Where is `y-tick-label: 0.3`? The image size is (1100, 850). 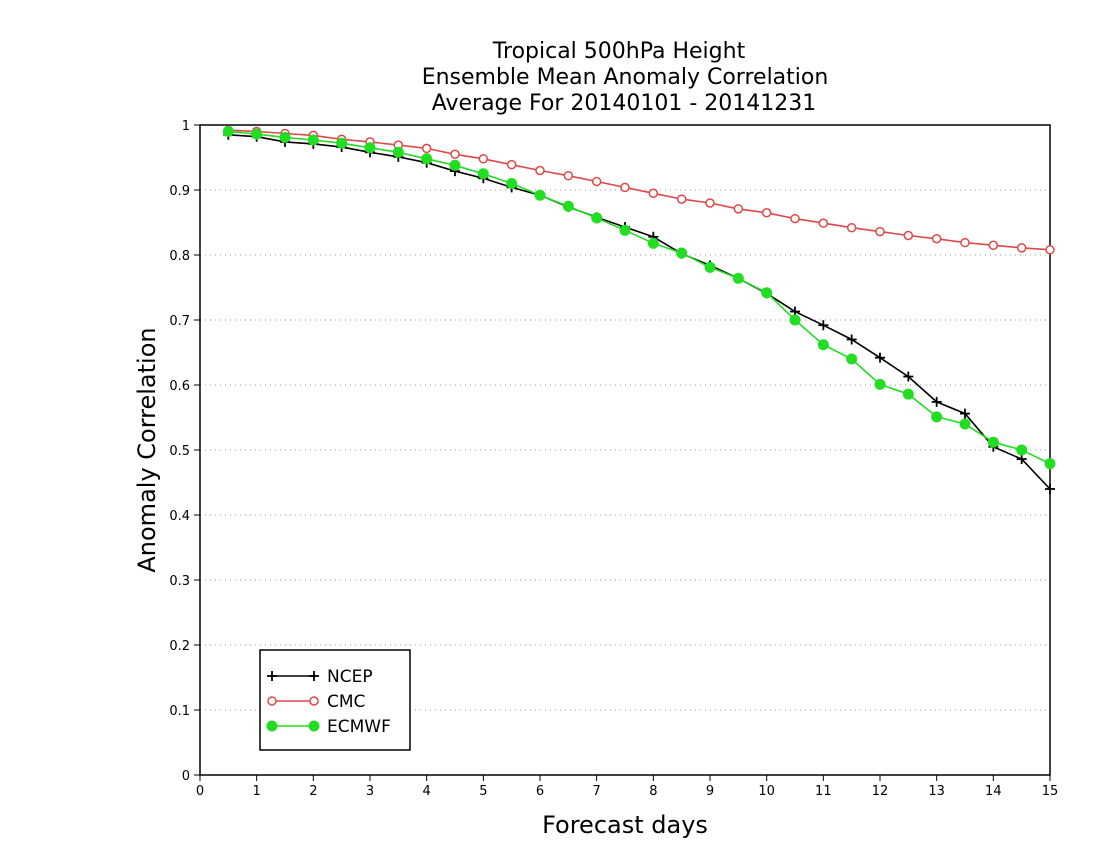
y-tick-label: 0.3 is located at coordinates (179, 581).